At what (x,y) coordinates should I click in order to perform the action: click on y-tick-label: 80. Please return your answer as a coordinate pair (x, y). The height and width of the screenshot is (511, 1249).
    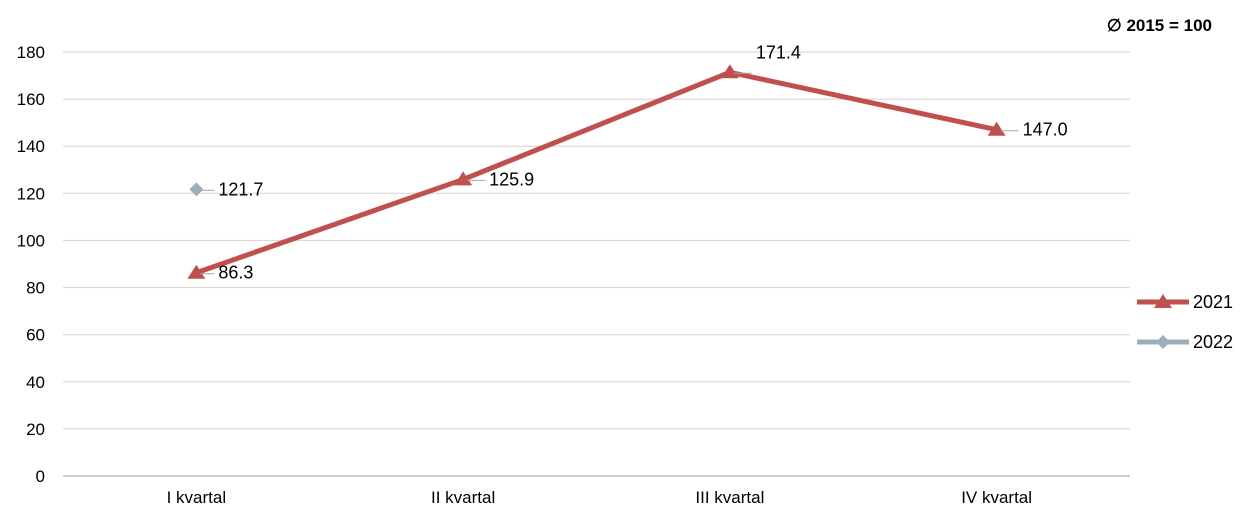
    Looking at the image, I should click on (35, 288).